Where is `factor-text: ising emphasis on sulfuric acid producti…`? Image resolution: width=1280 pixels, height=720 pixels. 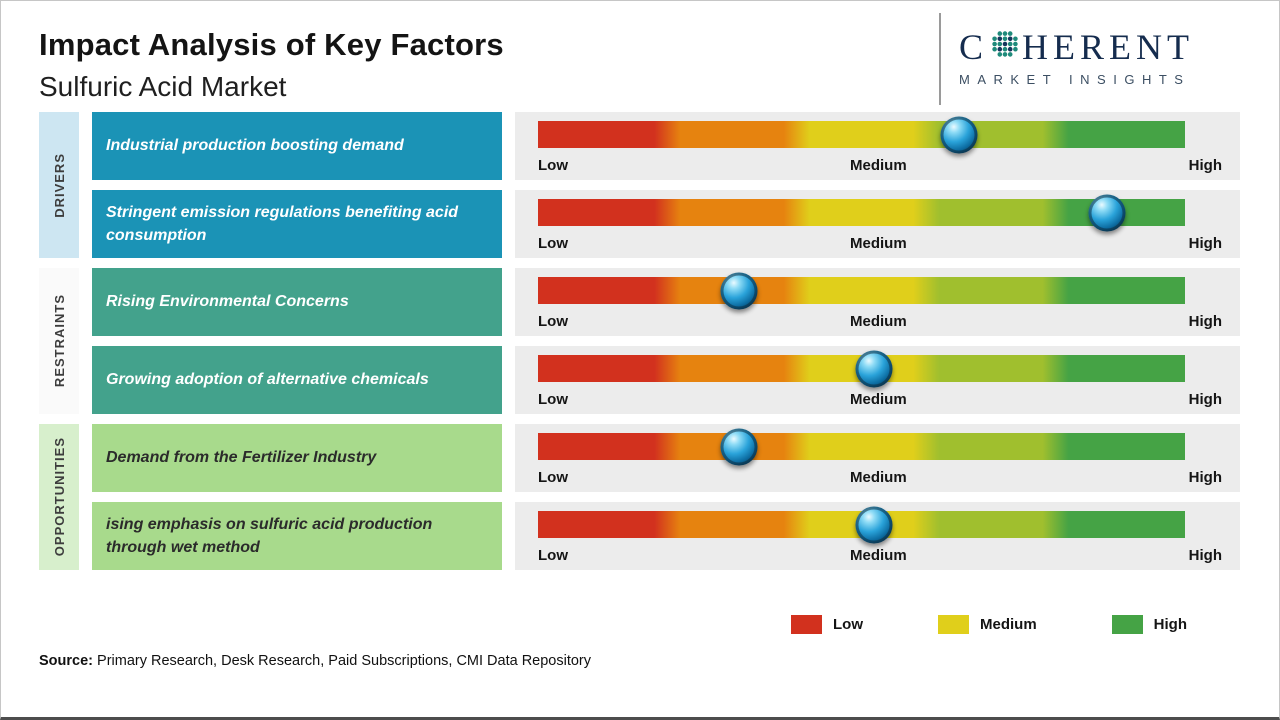 factor-text: ising emphasis on sulfuric acid producti… is located at coordinates (269, 535).